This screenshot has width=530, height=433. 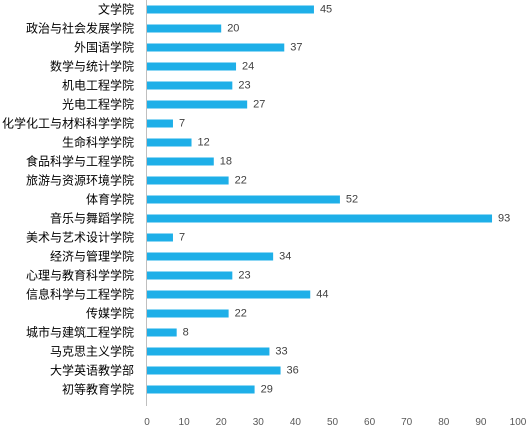 What do you see at coordinates (248, 67) in the screenshot?
I see `data-label: 24` at bounding box center [248, 67].